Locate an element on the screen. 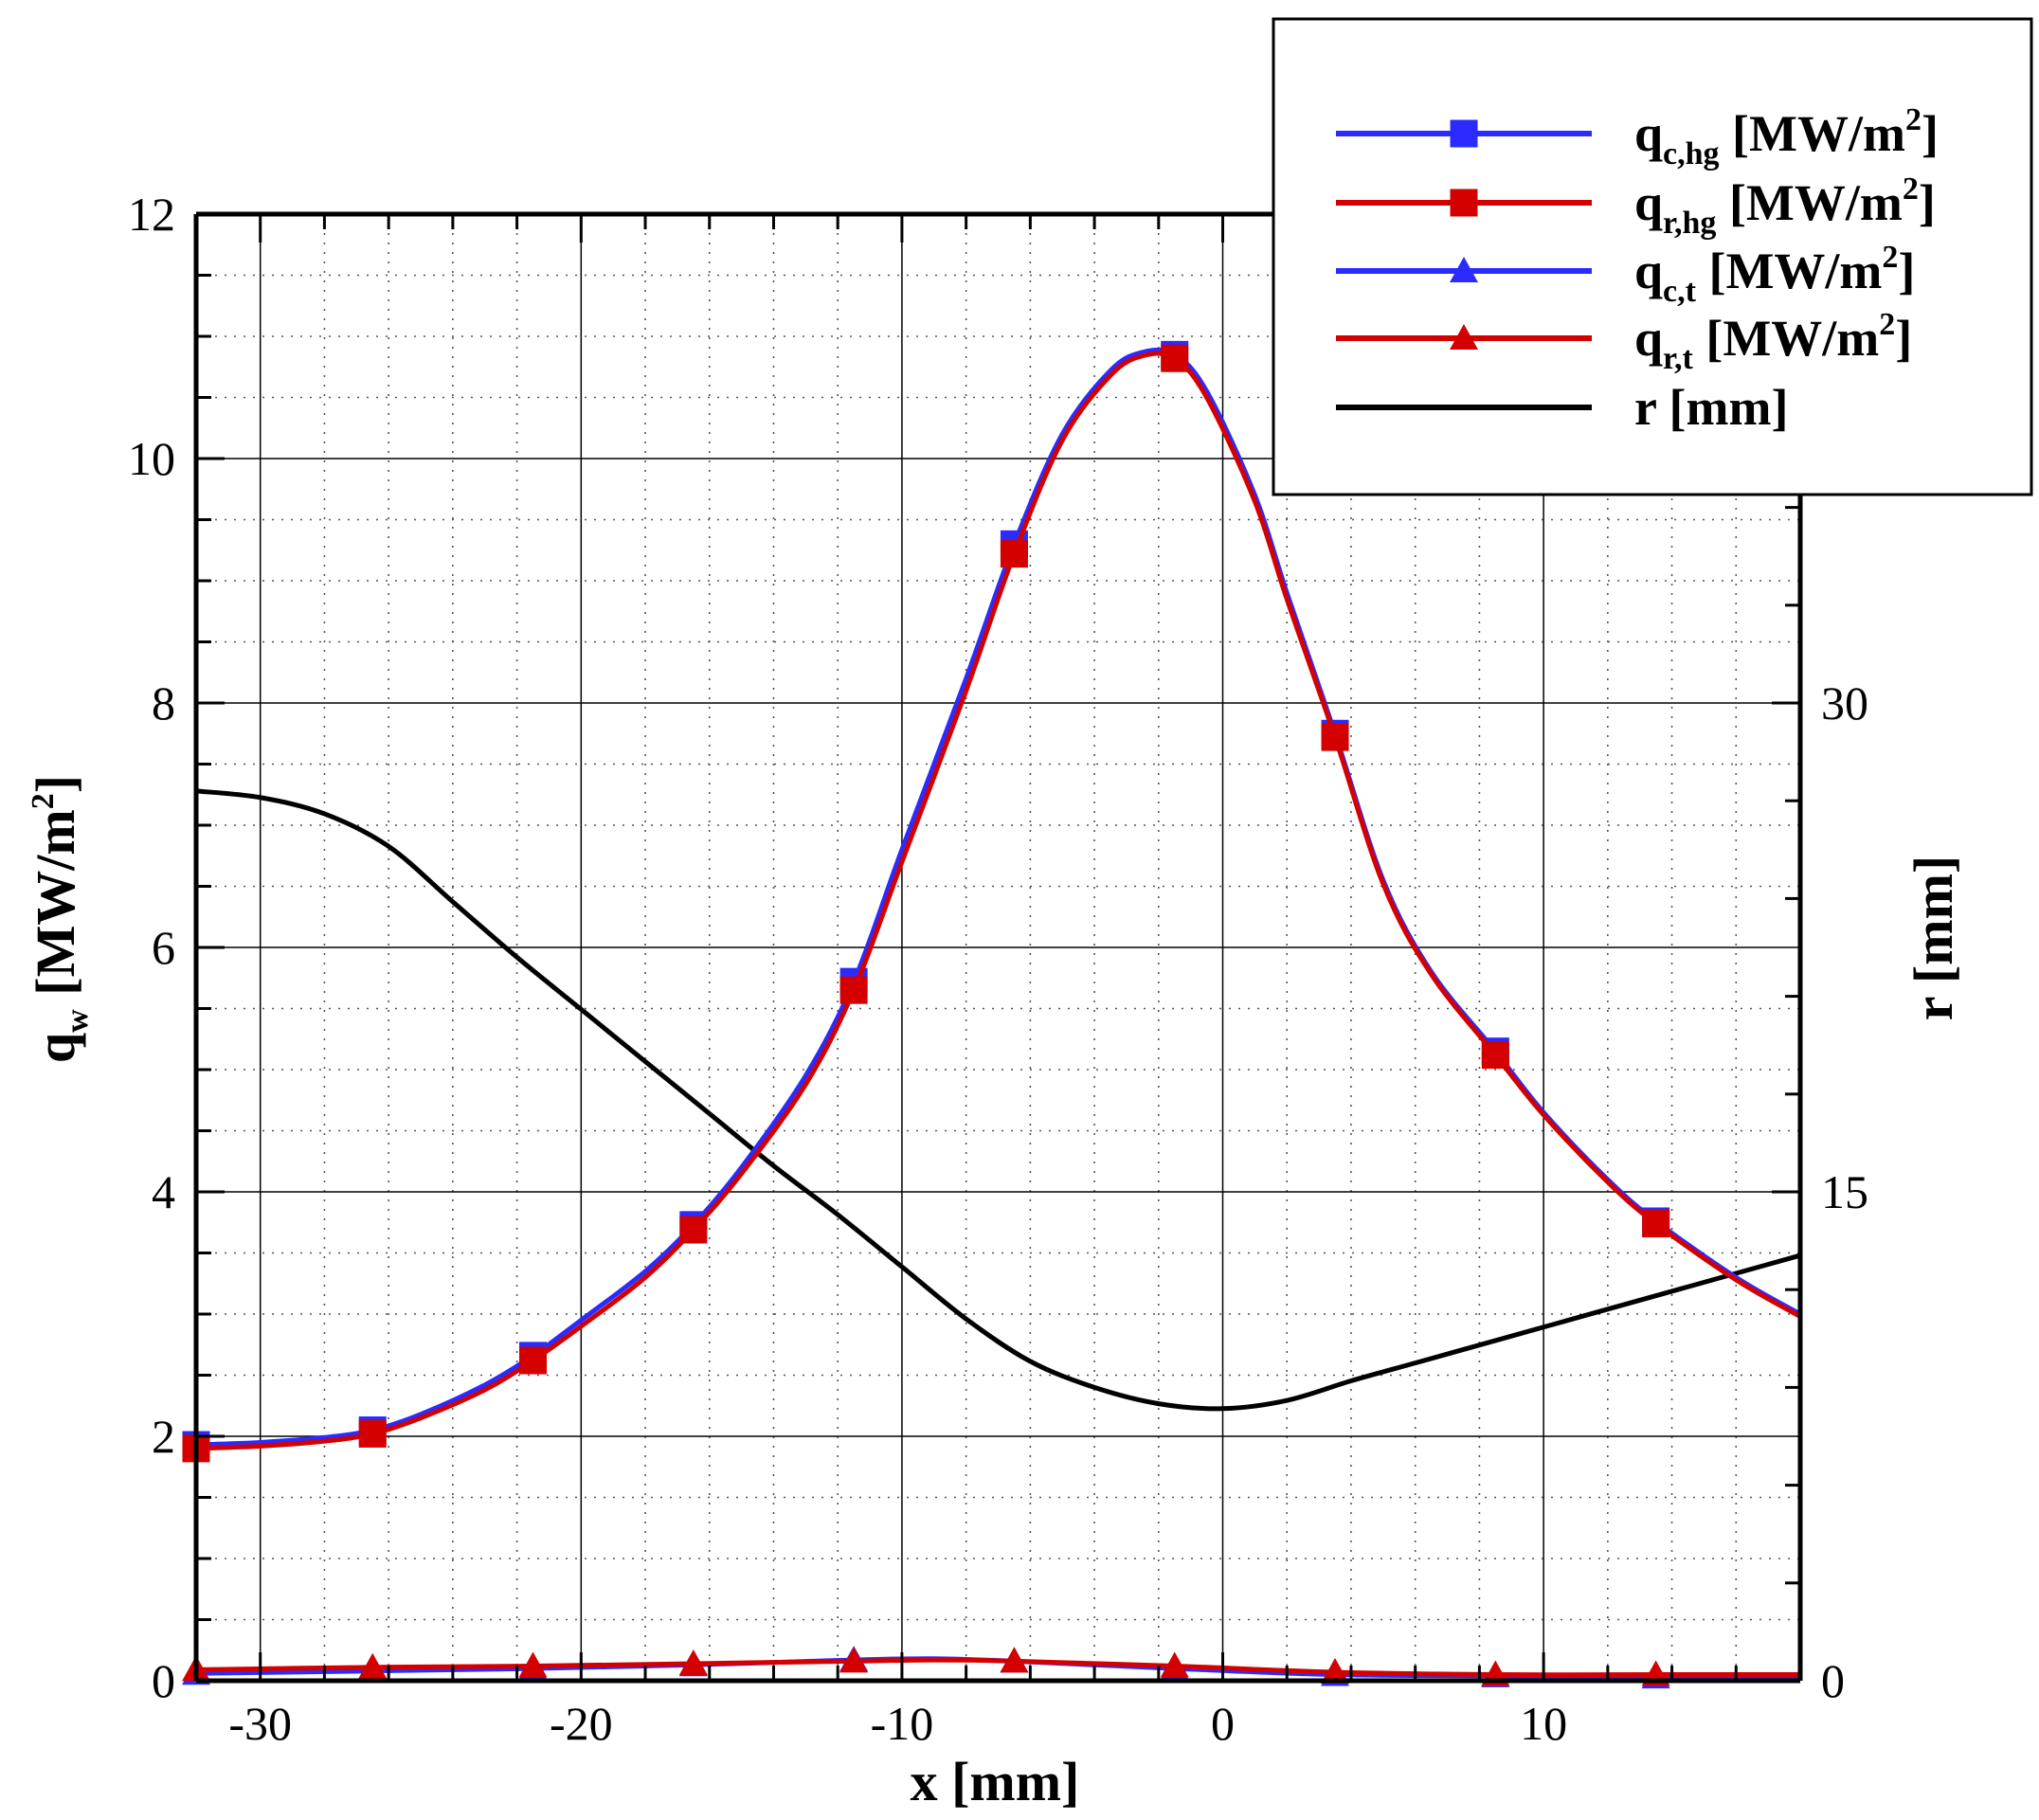  y-tick-label-left: 6 is located at coordinates (163, 948).